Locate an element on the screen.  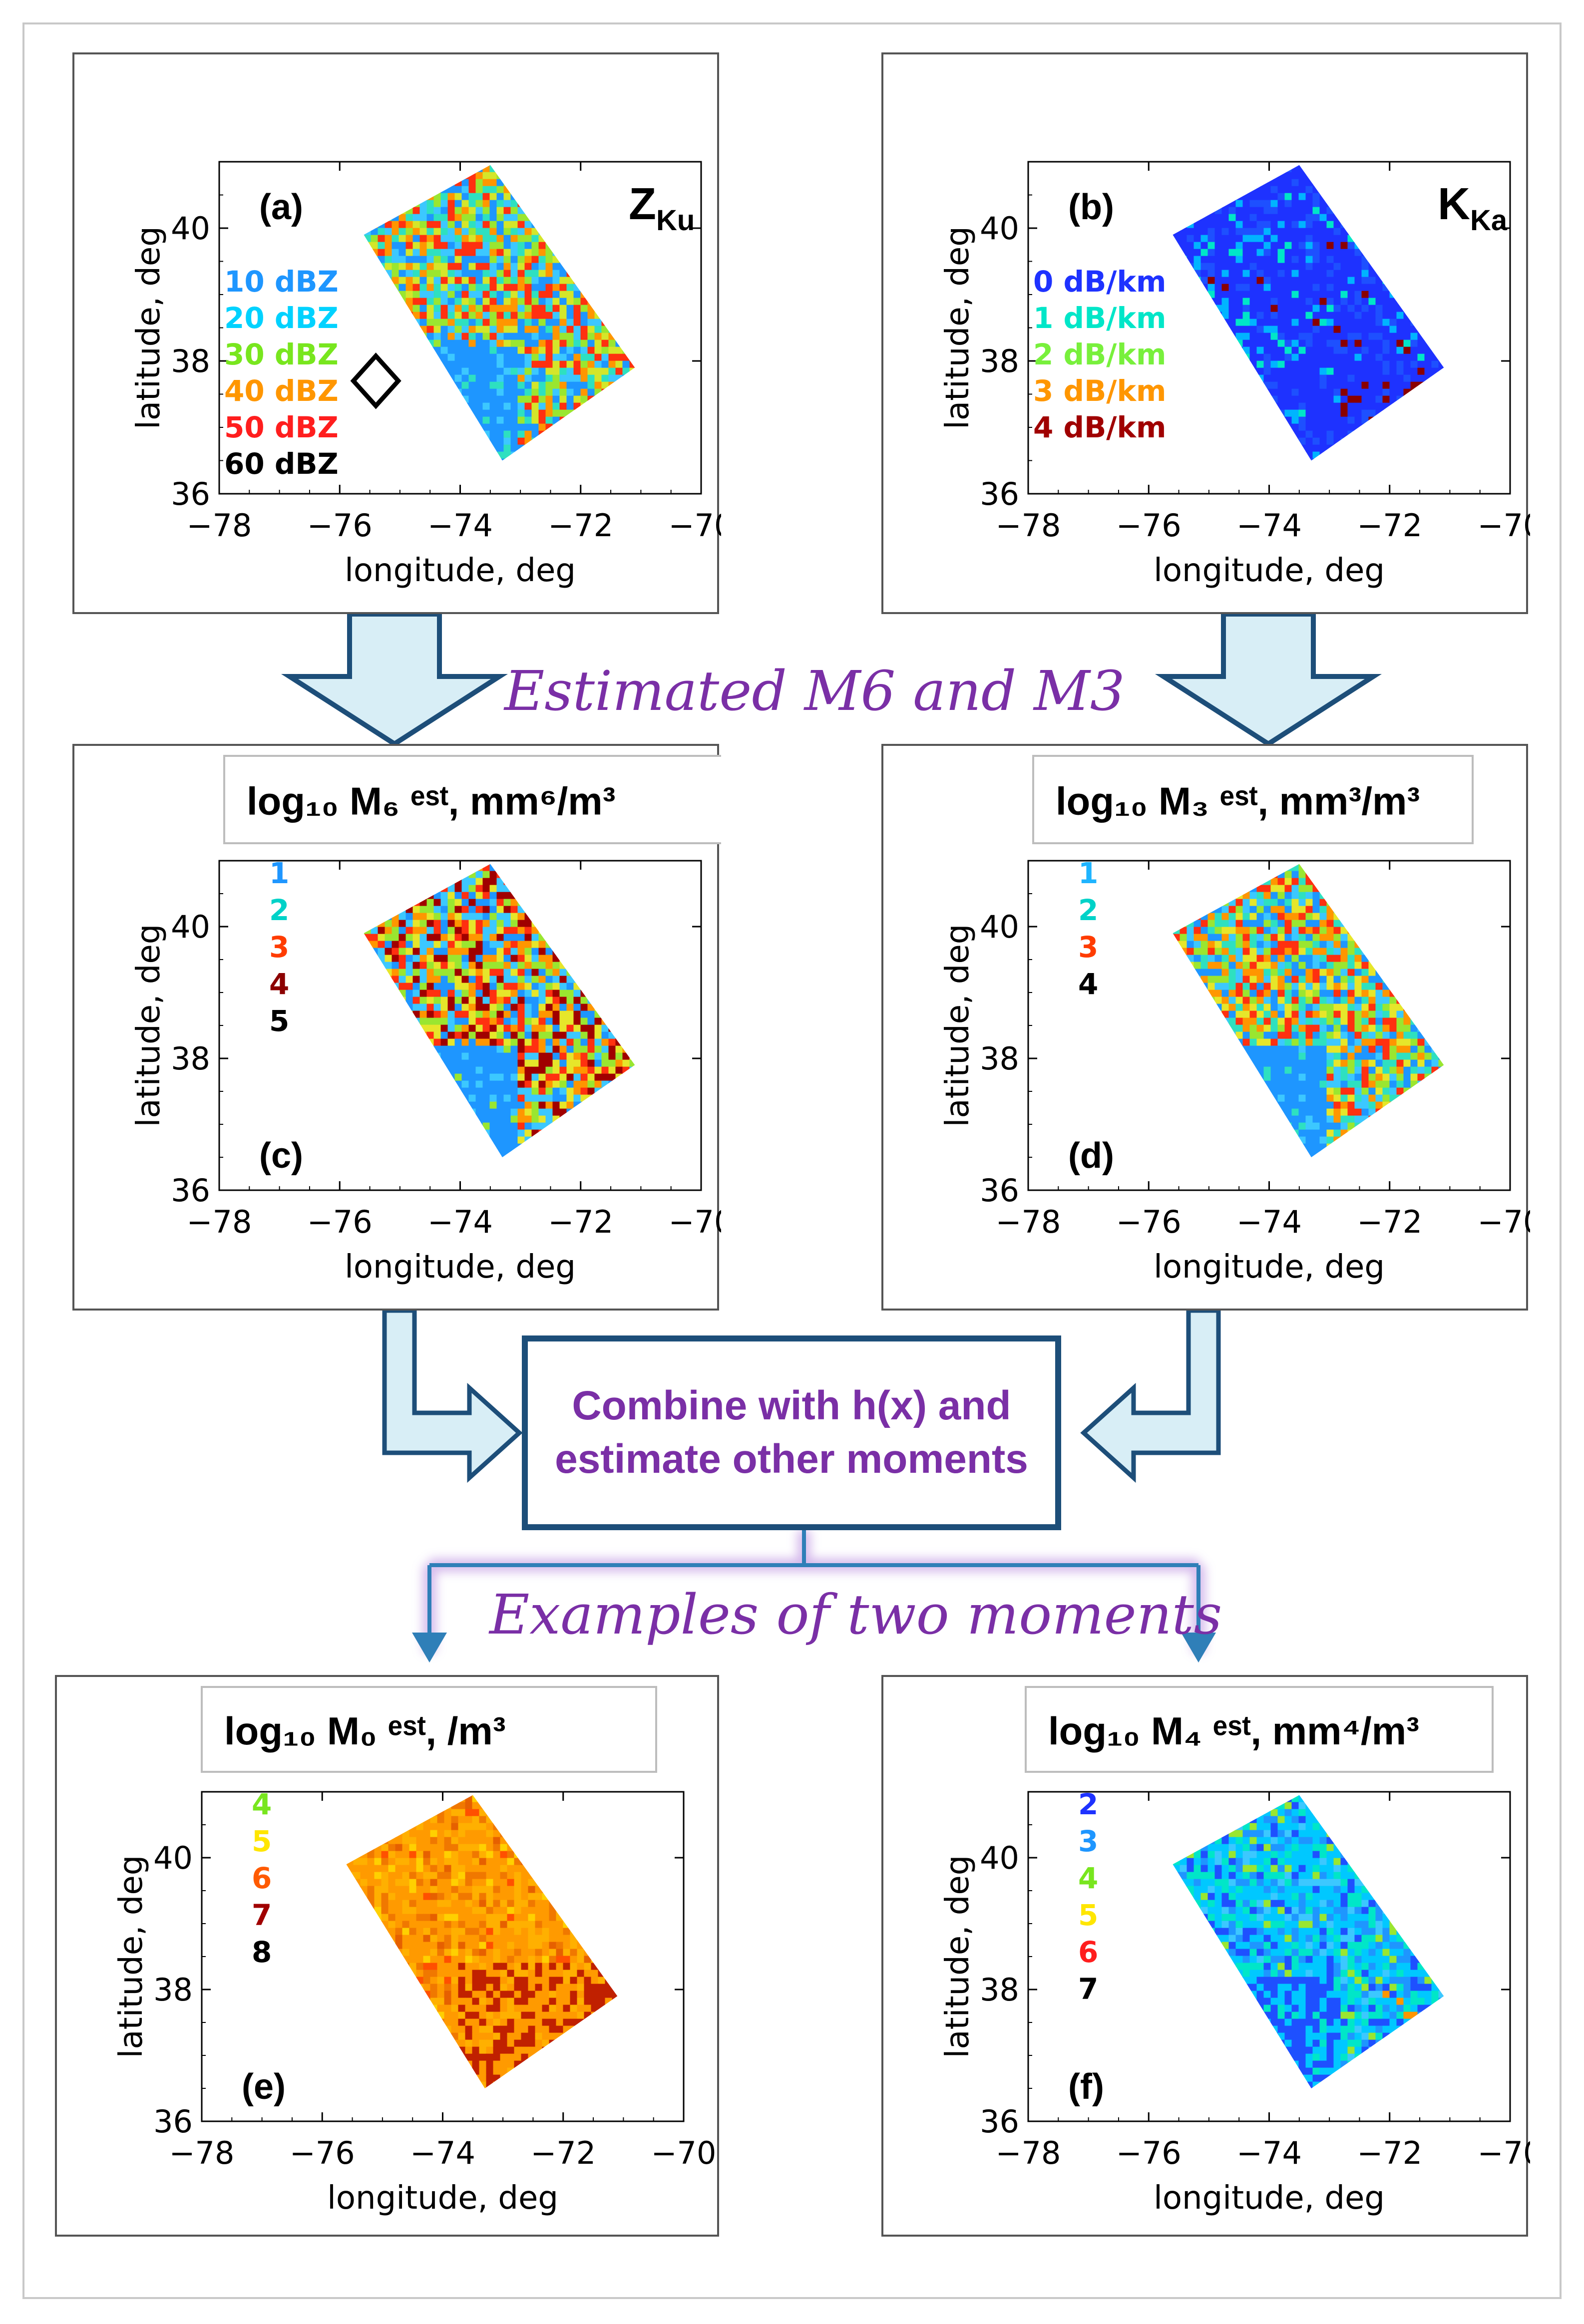
panel-title: log₁₀ M₀ ᵉˢᵗ, /m³ is located at coordinates (365, 1731).